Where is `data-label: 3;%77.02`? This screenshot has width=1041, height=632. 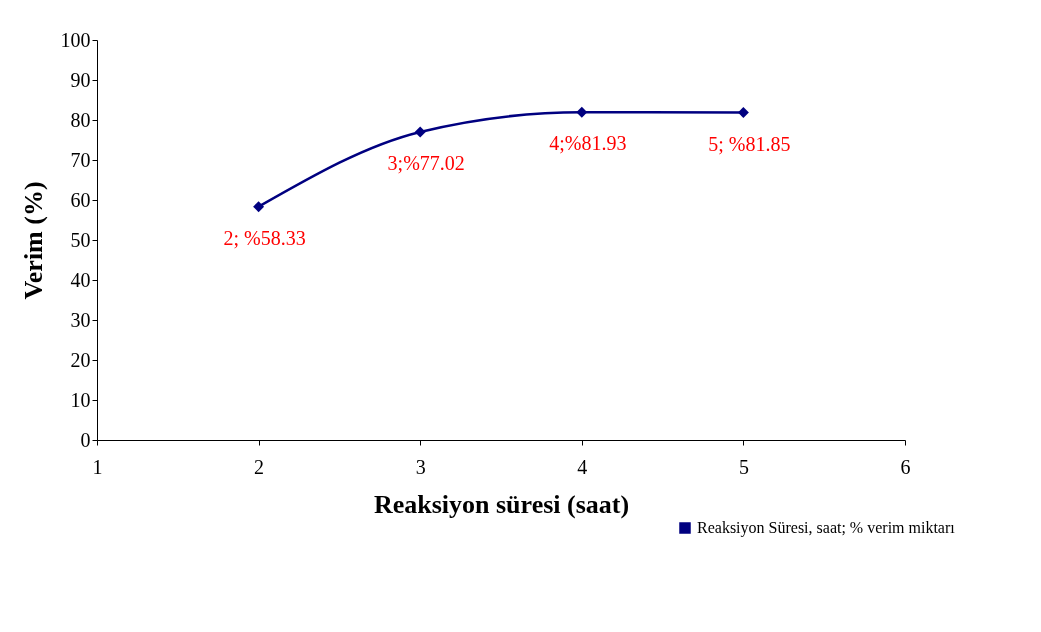 data-label: 3;%77.02 is located at coordinates (426, 162).